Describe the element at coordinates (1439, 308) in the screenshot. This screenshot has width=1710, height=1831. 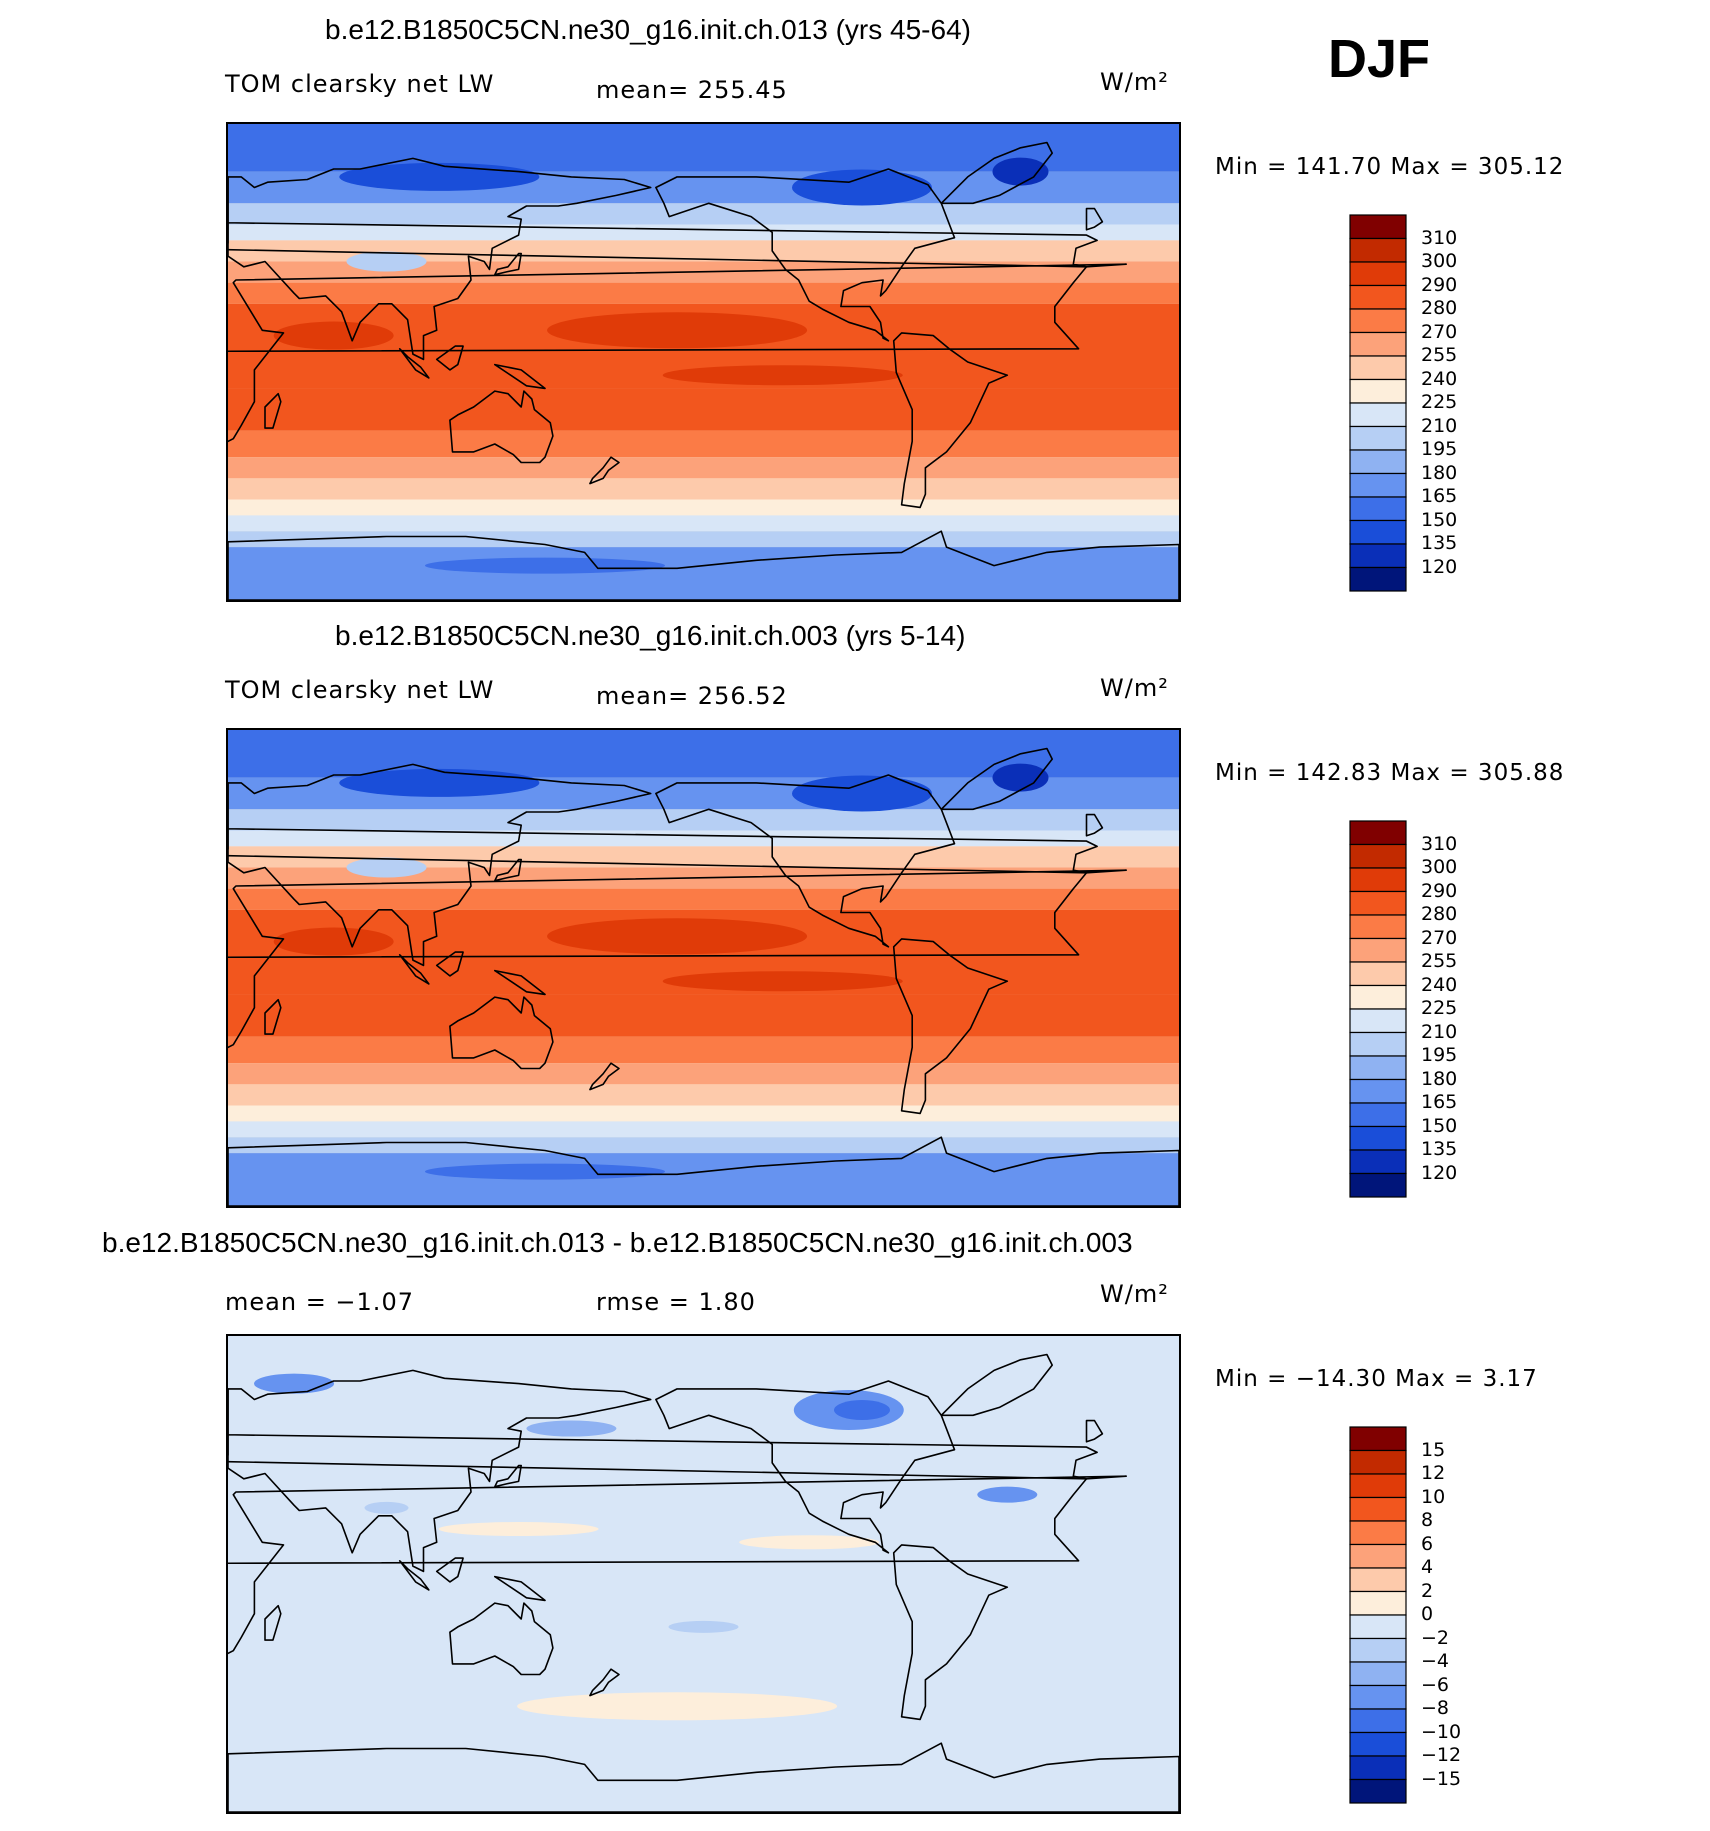
I see `colorbar-tick-label: 280` at that location.